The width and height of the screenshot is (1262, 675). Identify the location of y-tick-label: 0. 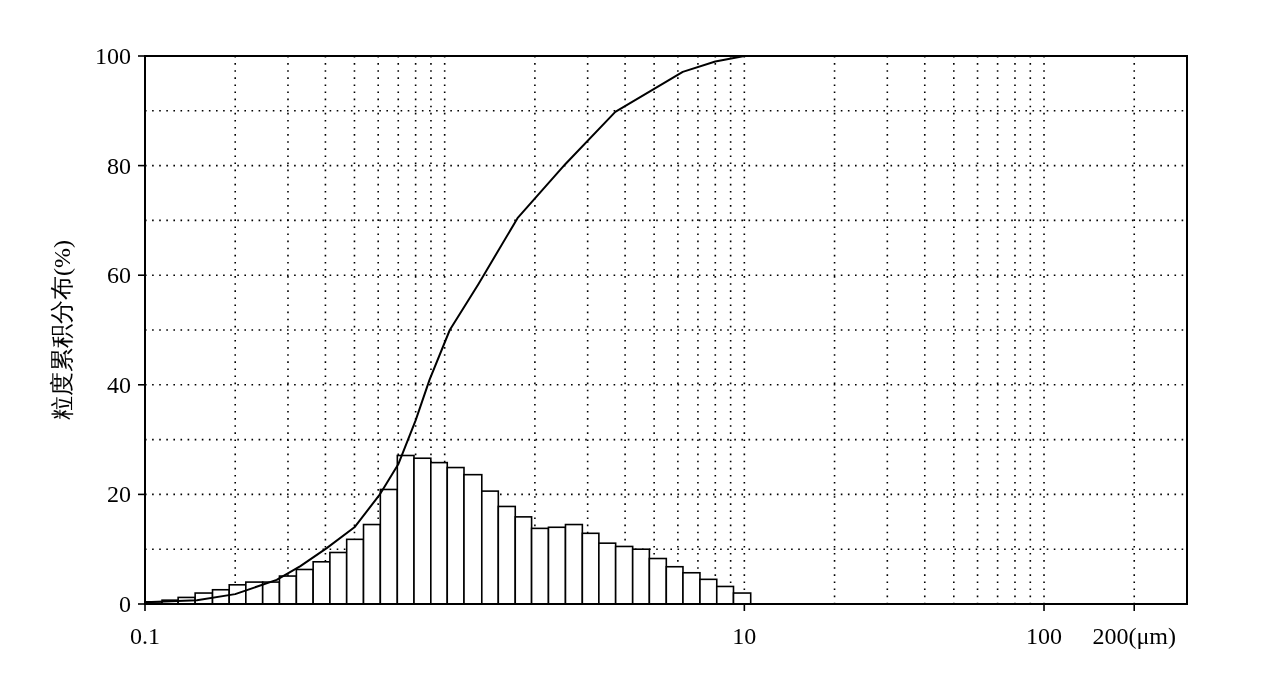
(125, 604).